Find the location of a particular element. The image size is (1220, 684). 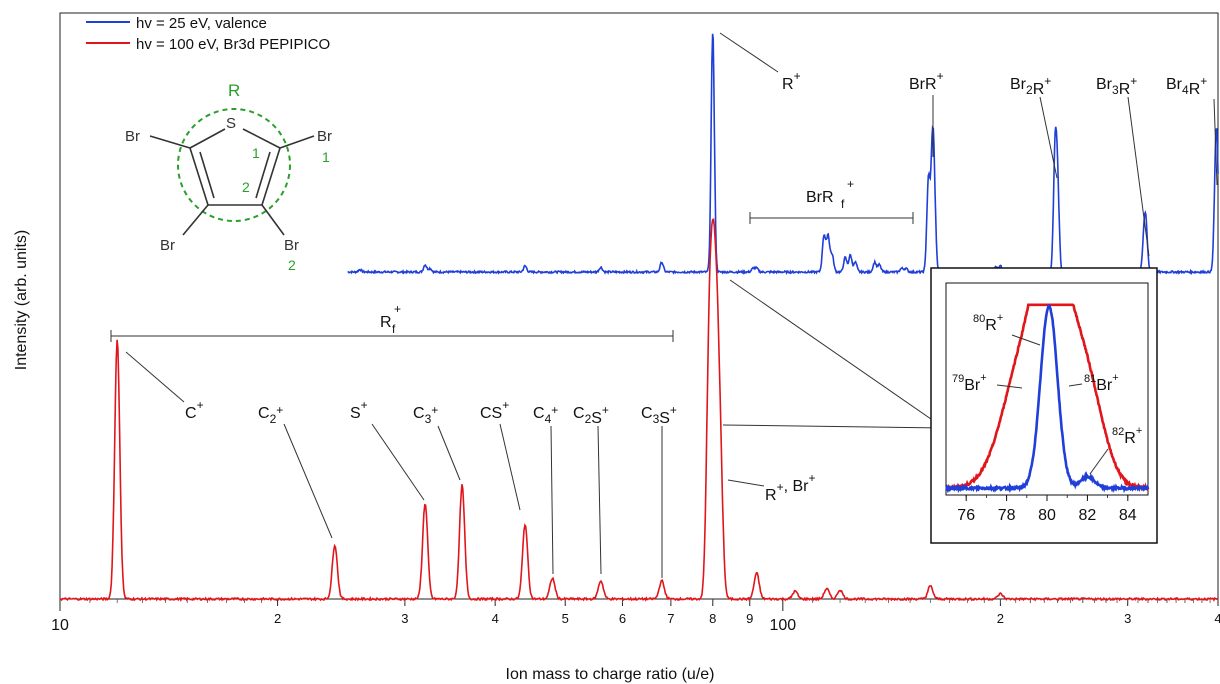

x-minor-tick-label: 7 is located at coordinates (670, 618).